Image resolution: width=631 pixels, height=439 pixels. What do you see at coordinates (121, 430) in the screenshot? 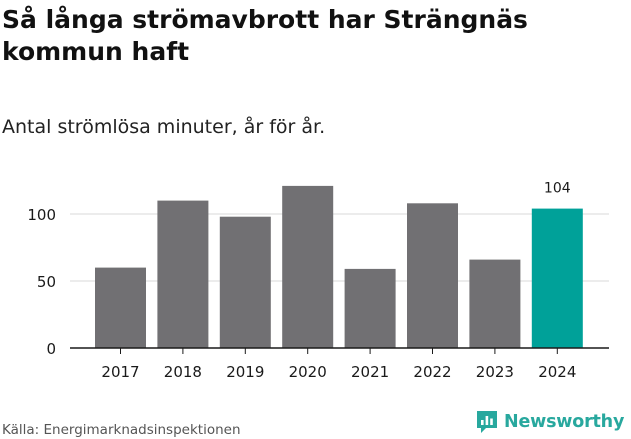
I see `source-note: Källa: Energimarknadsinspektionen` at bounding box center [121, 430].